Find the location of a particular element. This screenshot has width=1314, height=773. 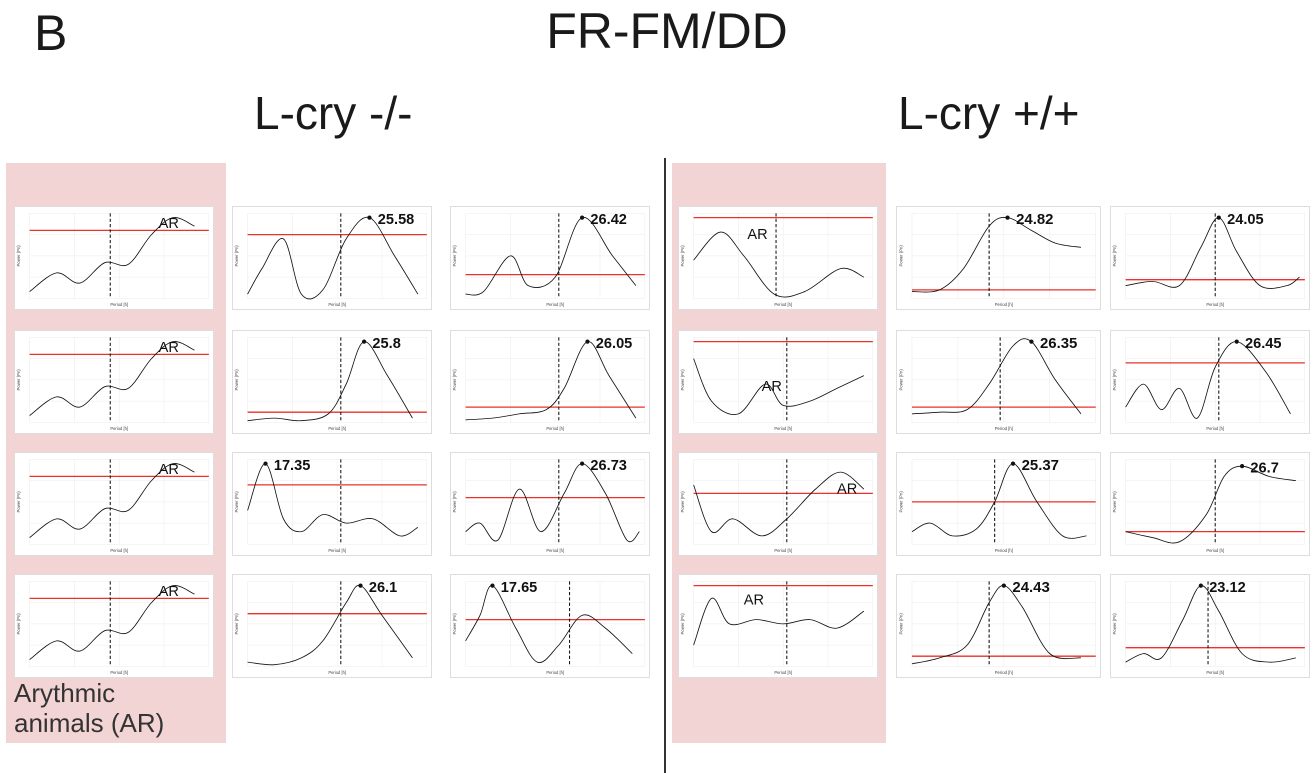

periodogram-20: 26.45 Period [h] Power (Pn) is located at coordinates (1210, 382).